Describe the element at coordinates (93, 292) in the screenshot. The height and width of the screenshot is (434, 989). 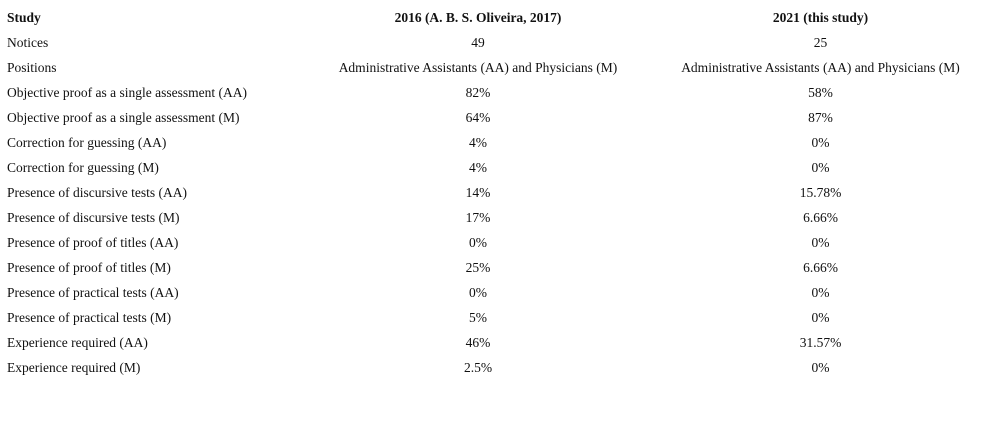
I see `row-label: Presence of practical tests (AA)` at that location.